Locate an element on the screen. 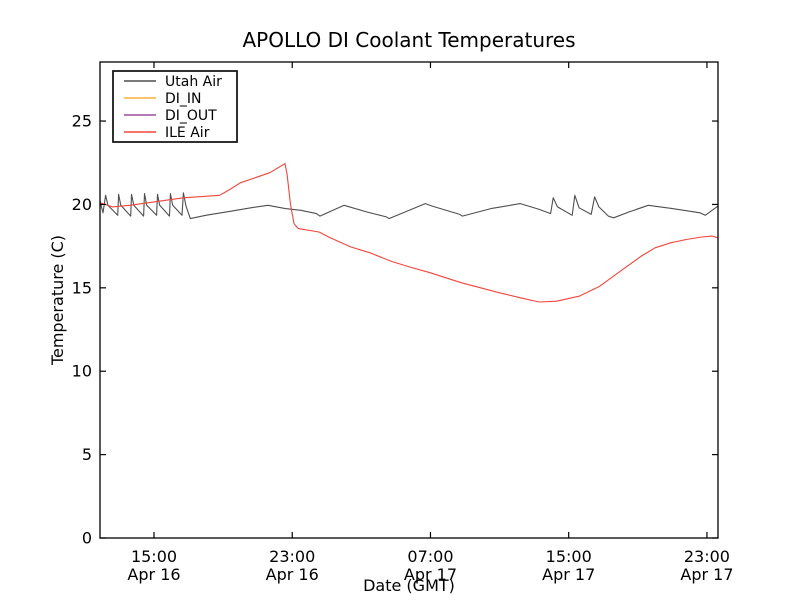 The height and width of the screenshot is (600, 800). chart-title: APOLLO DI Coolant Temperatures is located at coordinates (408, 40).